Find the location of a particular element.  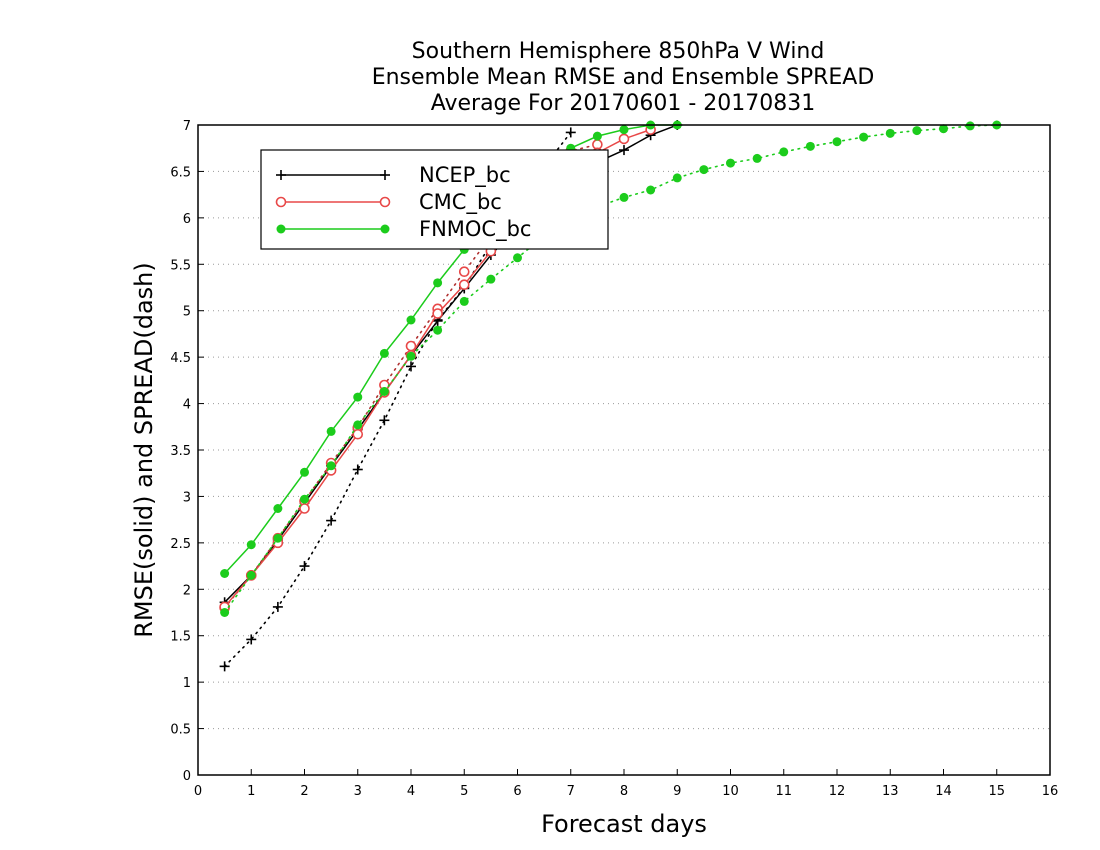

y-tick-label-14: 7 is located at coordinates (187, 126).